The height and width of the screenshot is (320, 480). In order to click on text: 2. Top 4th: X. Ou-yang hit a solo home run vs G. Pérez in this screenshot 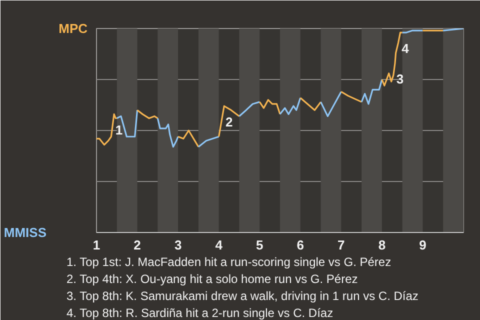, I will do `click(212, 279)`.